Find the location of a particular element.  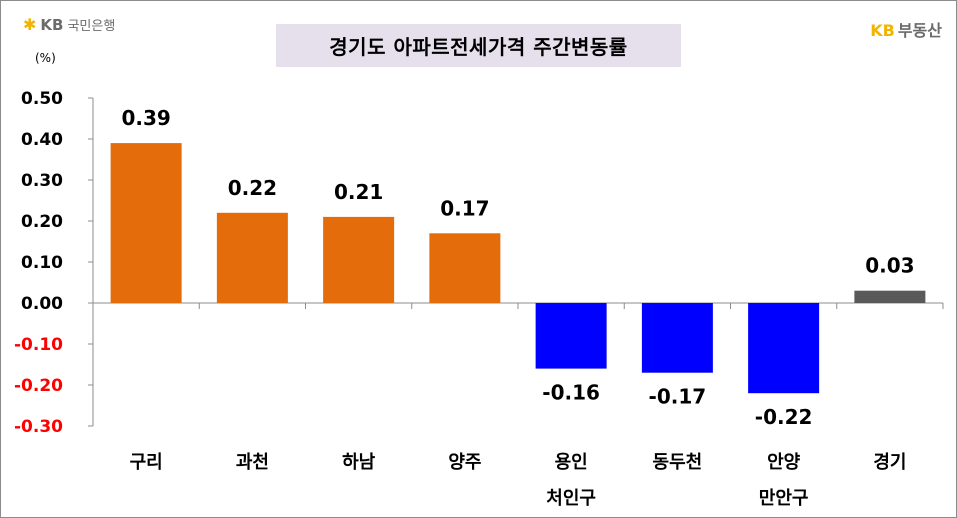

x-category-label: 동두천 is located at coordinates (678, 462).